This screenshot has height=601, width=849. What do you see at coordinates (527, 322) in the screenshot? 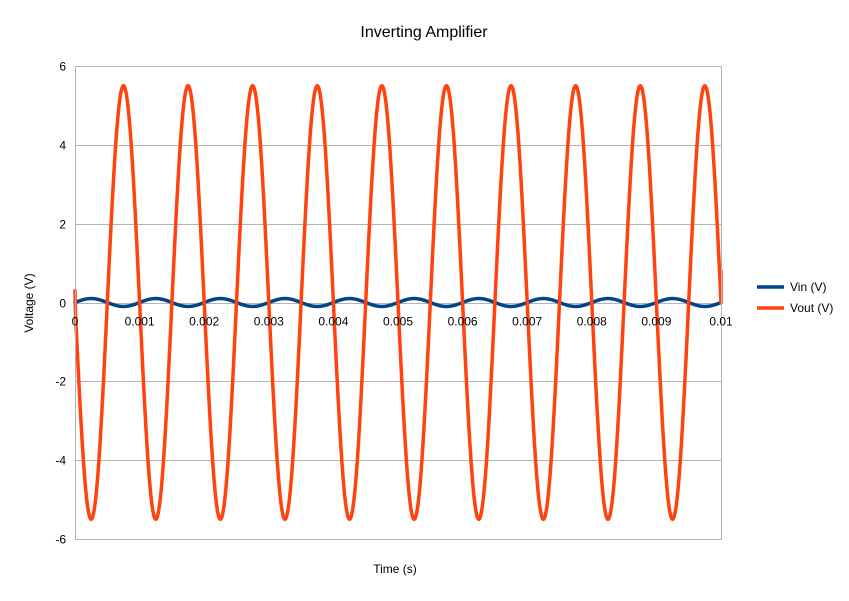
I see `x-tick-label: 0.007` at bounding box center [527, 322].